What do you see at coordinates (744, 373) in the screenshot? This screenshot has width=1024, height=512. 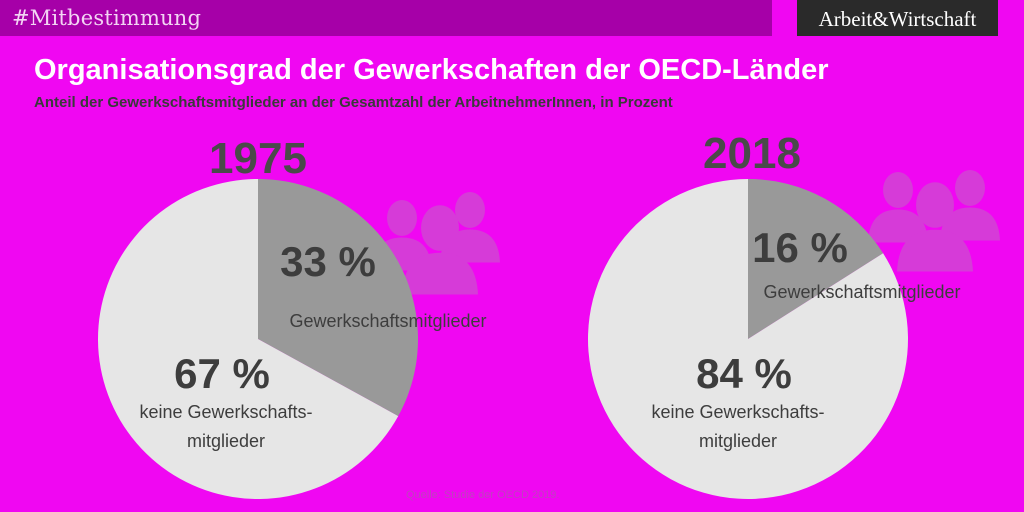 I see `pct-label-non-members: 84 %` at bounding box center [744, 373].